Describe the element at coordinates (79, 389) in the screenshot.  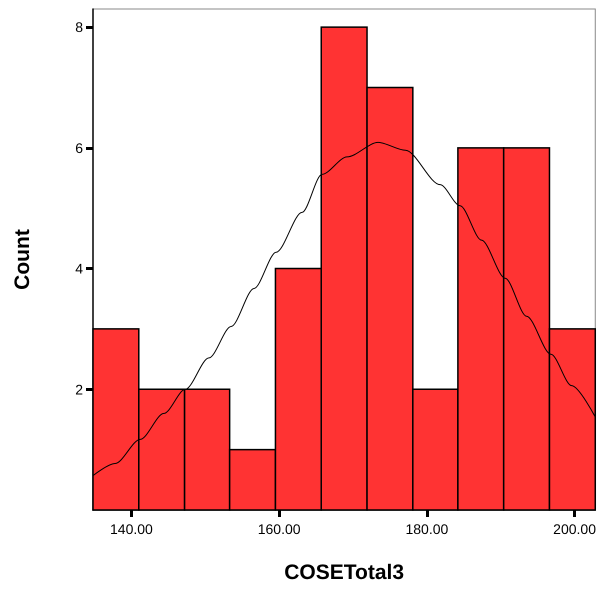
I see `y-tick-label: 2` at that location.